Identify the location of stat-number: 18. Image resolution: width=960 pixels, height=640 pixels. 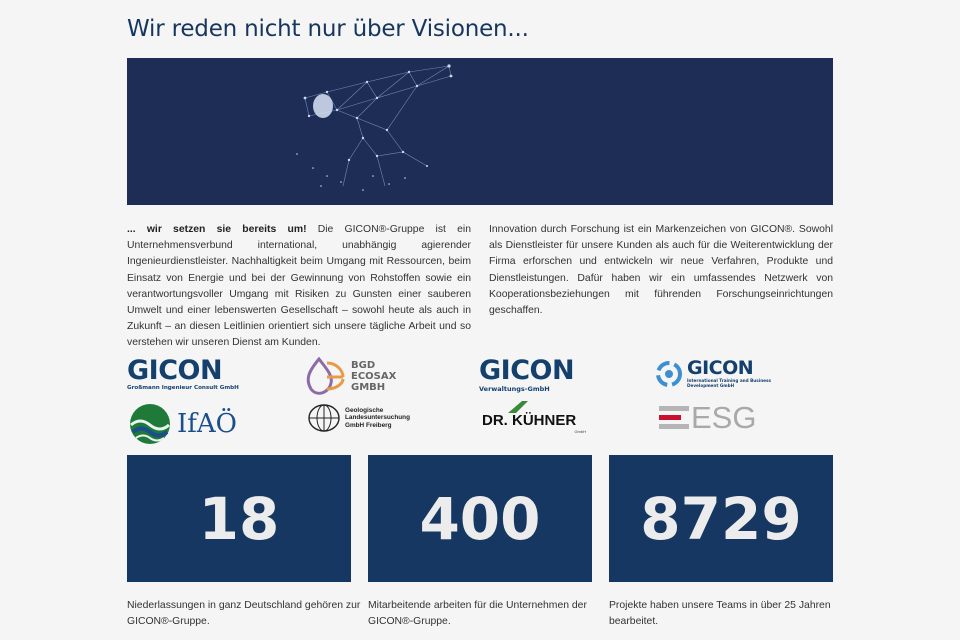
(239, 518).